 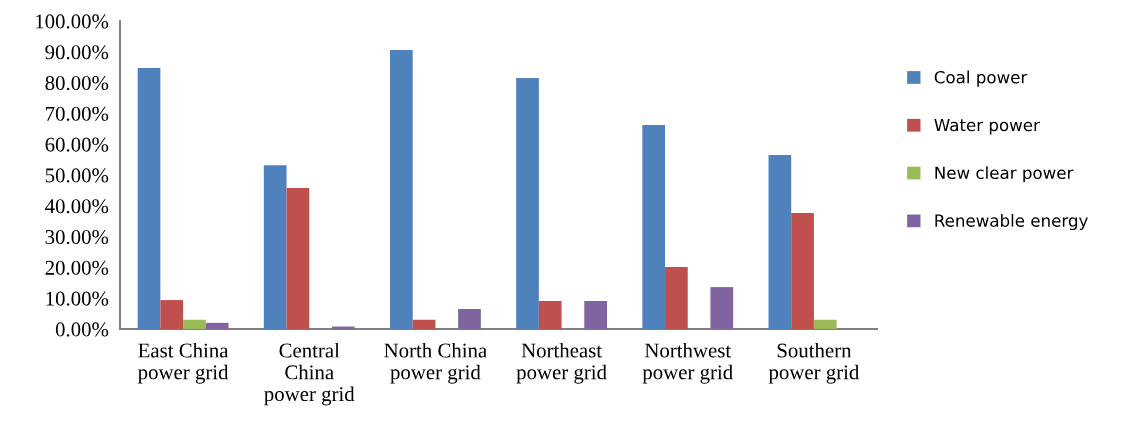 I want to click on legend-label: Water power, so click(x=987, y=126).